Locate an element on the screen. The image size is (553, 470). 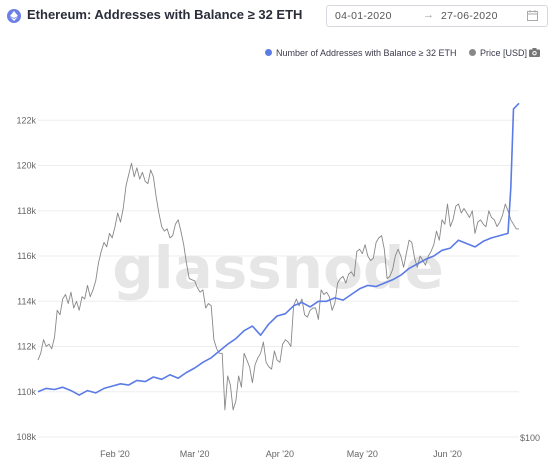
x-tick-label: Jun '20 is located at coordinates (447, 454).